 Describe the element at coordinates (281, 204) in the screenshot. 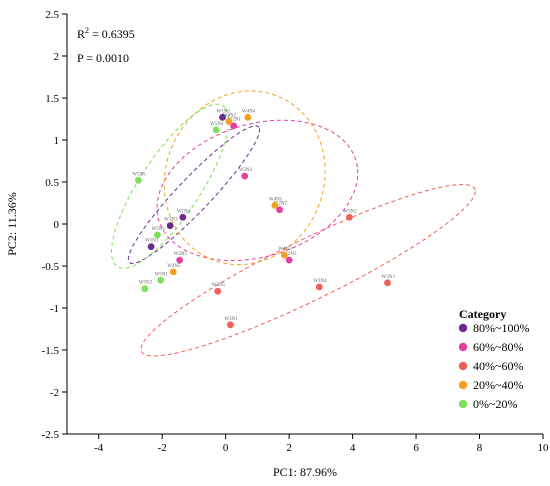

I see `data-point-label: W2N2` at that location.